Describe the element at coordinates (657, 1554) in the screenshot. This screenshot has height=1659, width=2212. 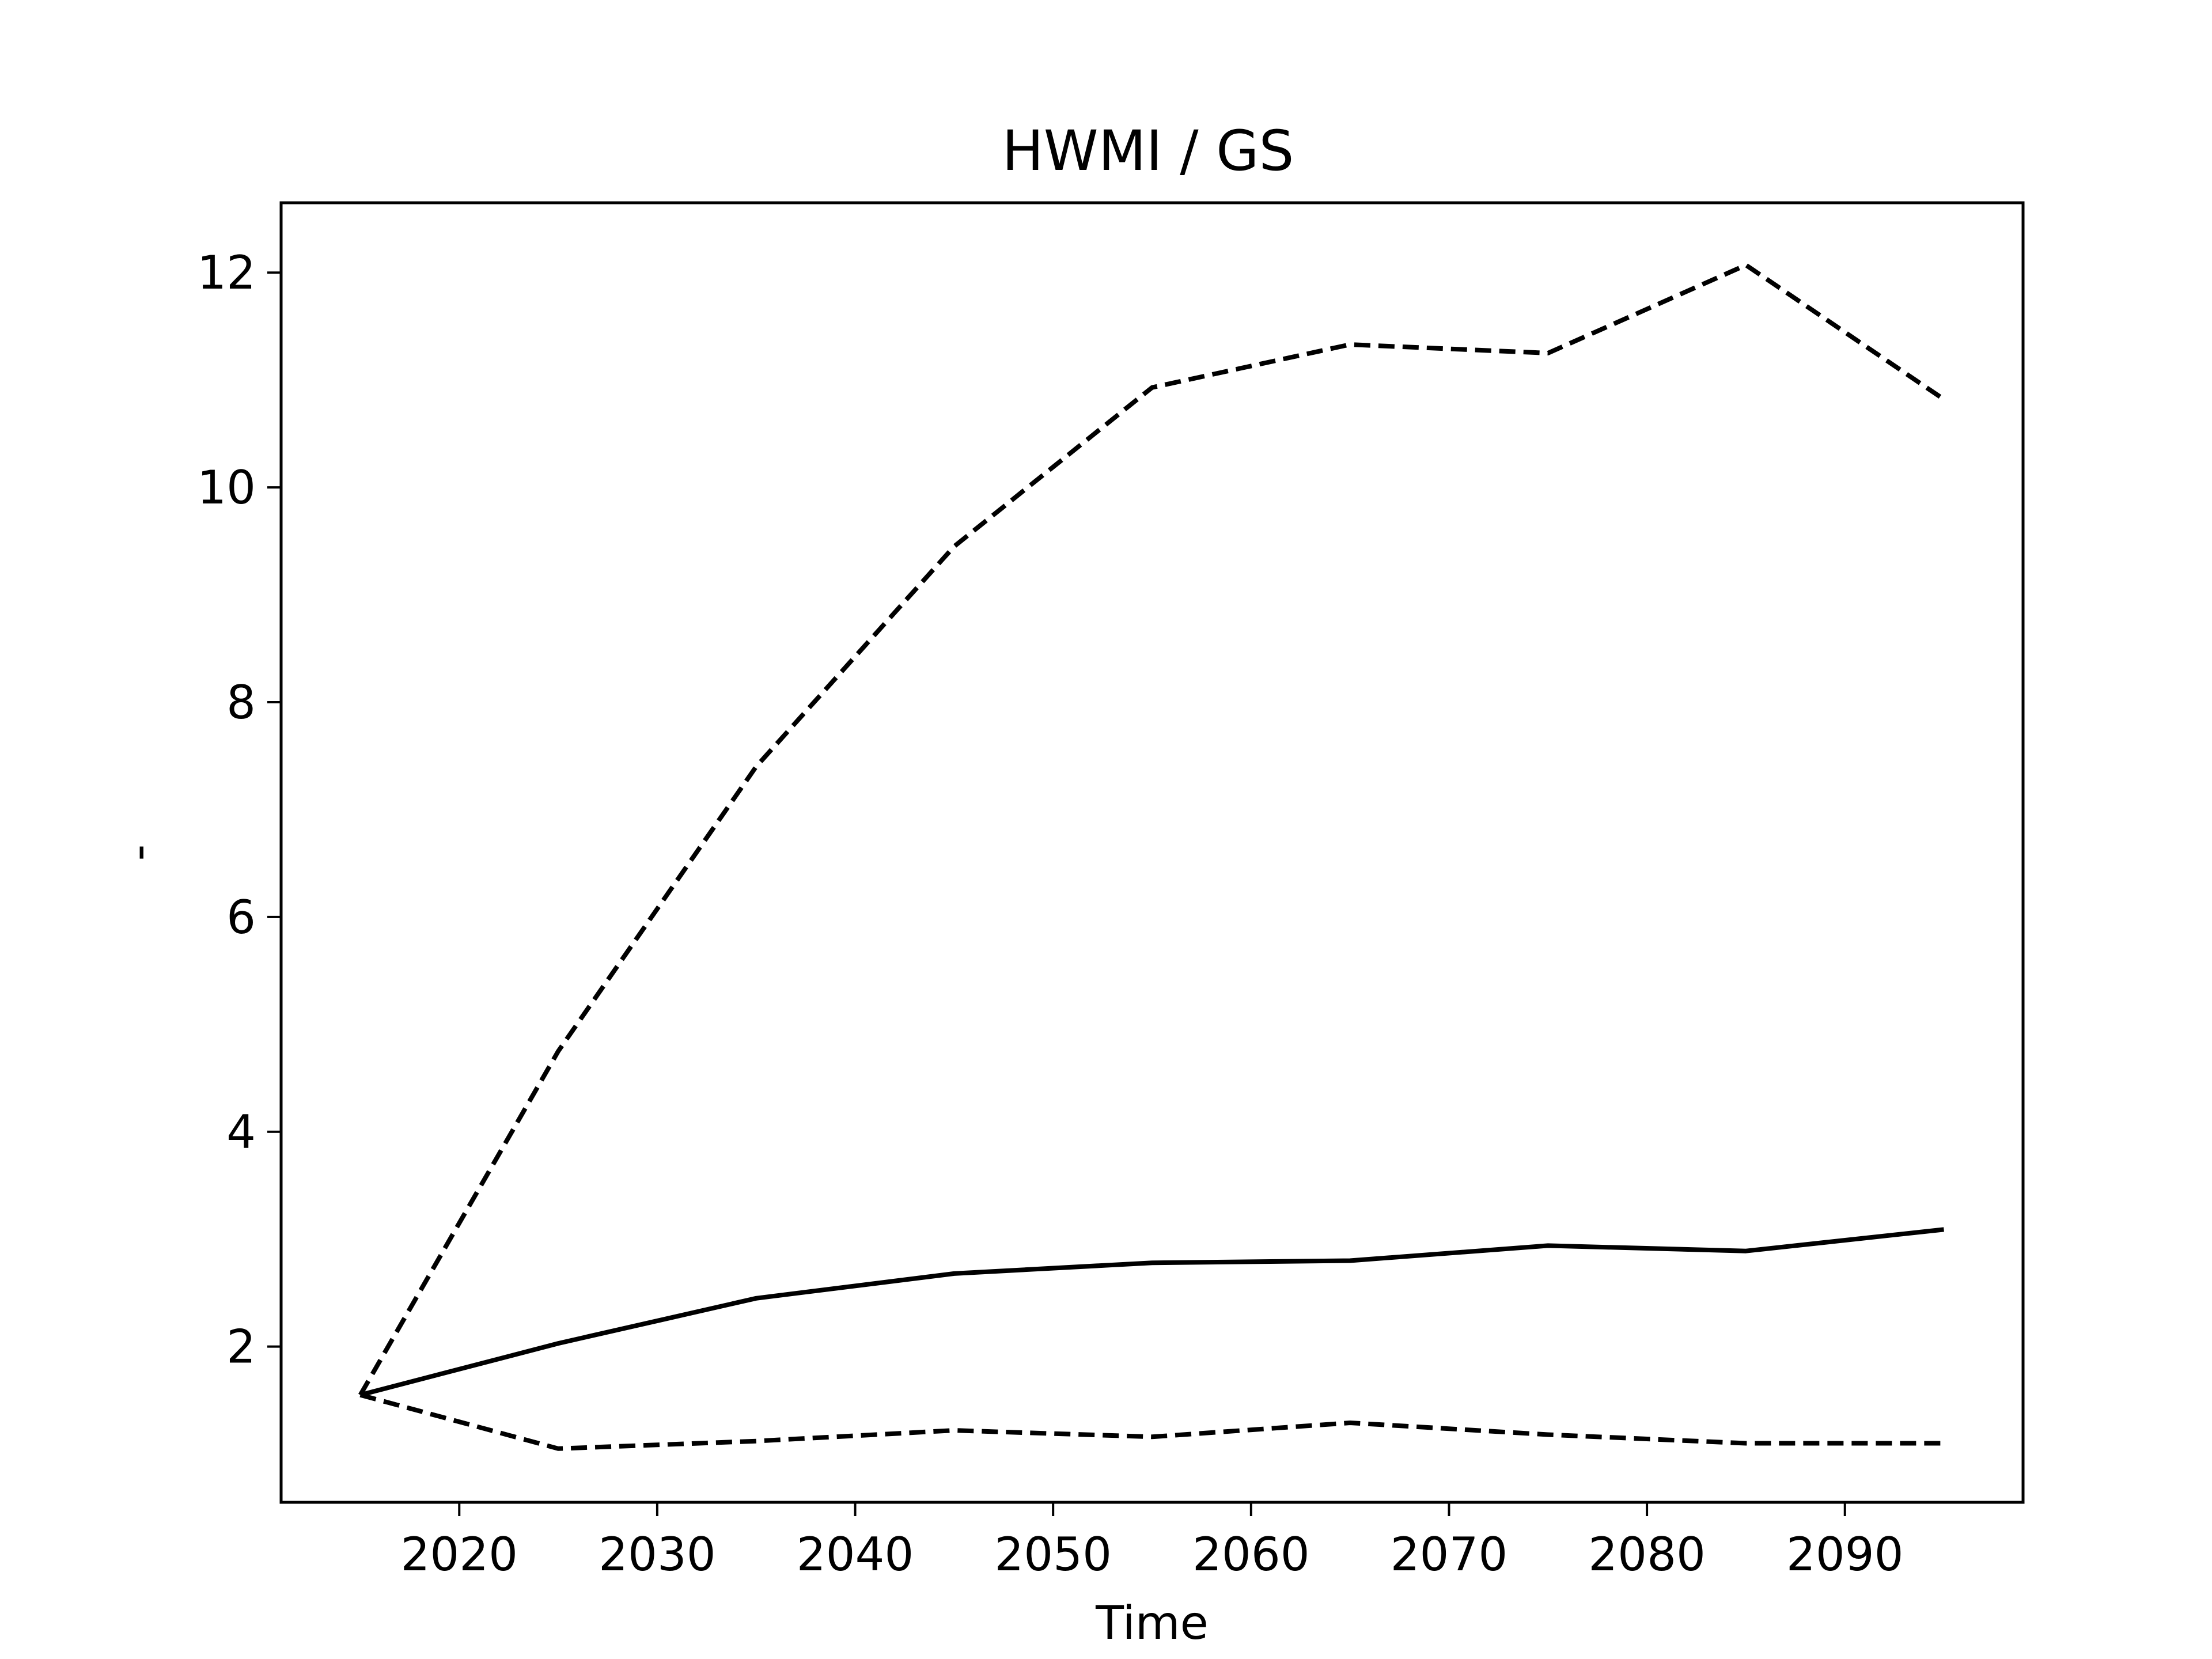
I see `x-tick-label-2030: 2030` at that location.